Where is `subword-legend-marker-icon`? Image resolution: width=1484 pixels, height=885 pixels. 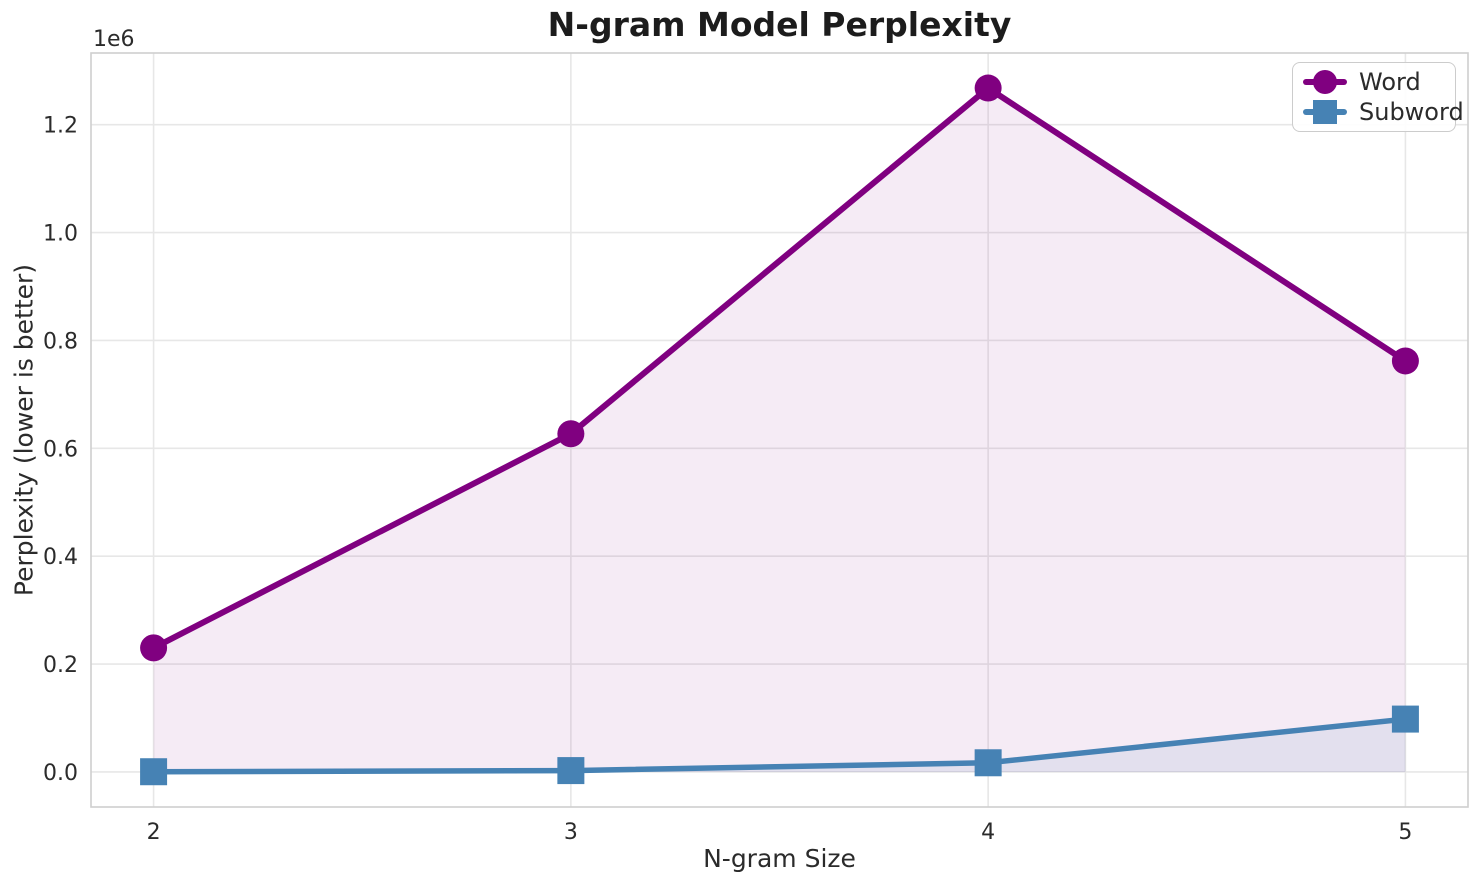
subword-legend-marker-icon is located at coordinates (1325, 112).